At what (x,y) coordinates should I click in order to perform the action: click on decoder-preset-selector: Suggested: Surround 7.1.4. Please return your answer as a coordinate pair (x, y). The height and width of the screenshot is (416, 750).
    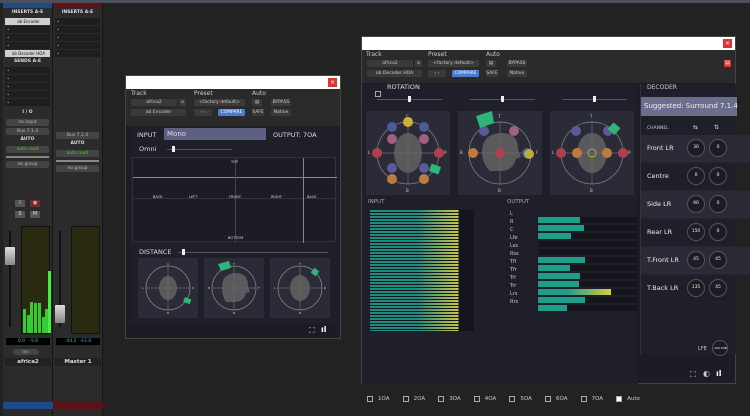
    Looking at the image, I should click on (689, 106).